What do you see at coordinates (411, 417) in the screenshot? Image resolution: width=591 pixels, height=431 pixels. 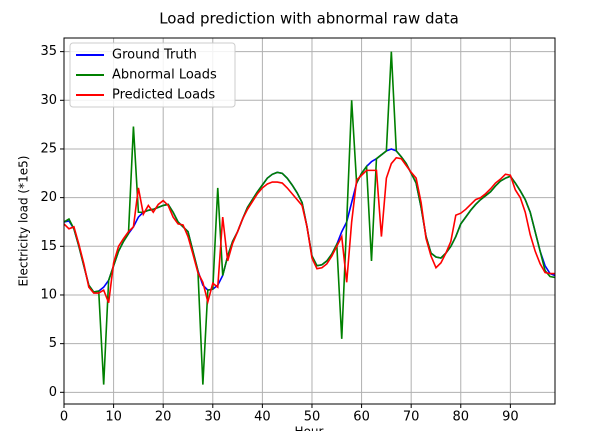 I see `x-tick-label: 70` at bounding box center [411, 417].